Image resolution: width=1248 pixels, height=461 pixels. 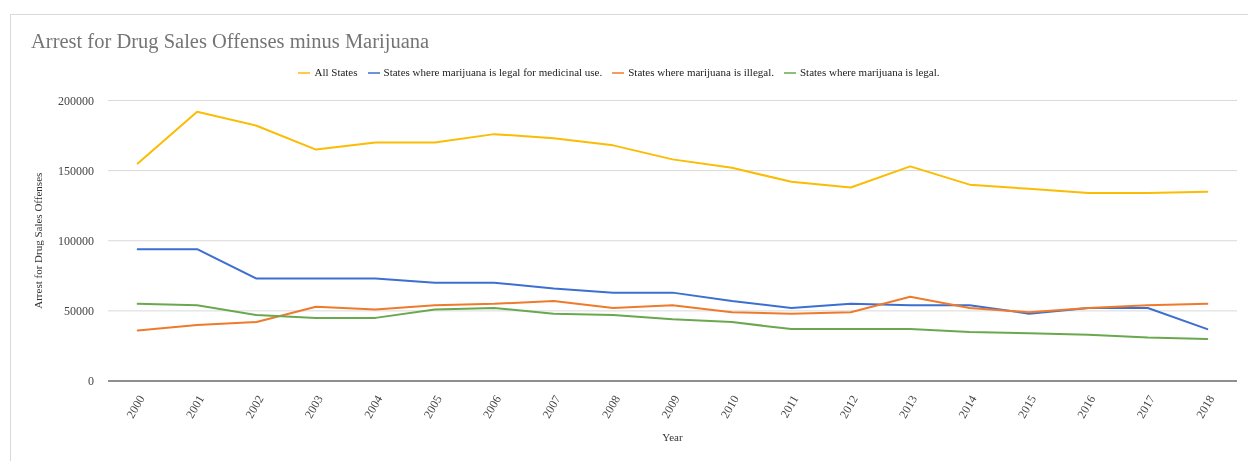 What do you see at coordinates (79, 311) in the screenshot?
I see `y-tick-label: 50000` at bounding box center [79, 311].